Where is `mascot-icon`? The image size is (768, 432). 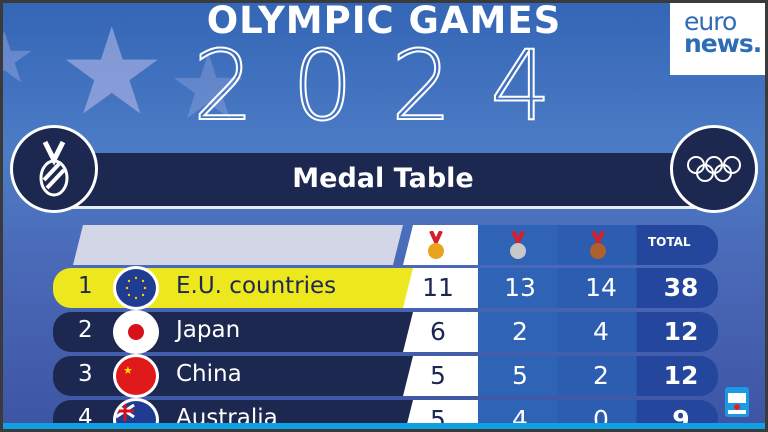 mascot-icon is located at coordinates (737, 402).